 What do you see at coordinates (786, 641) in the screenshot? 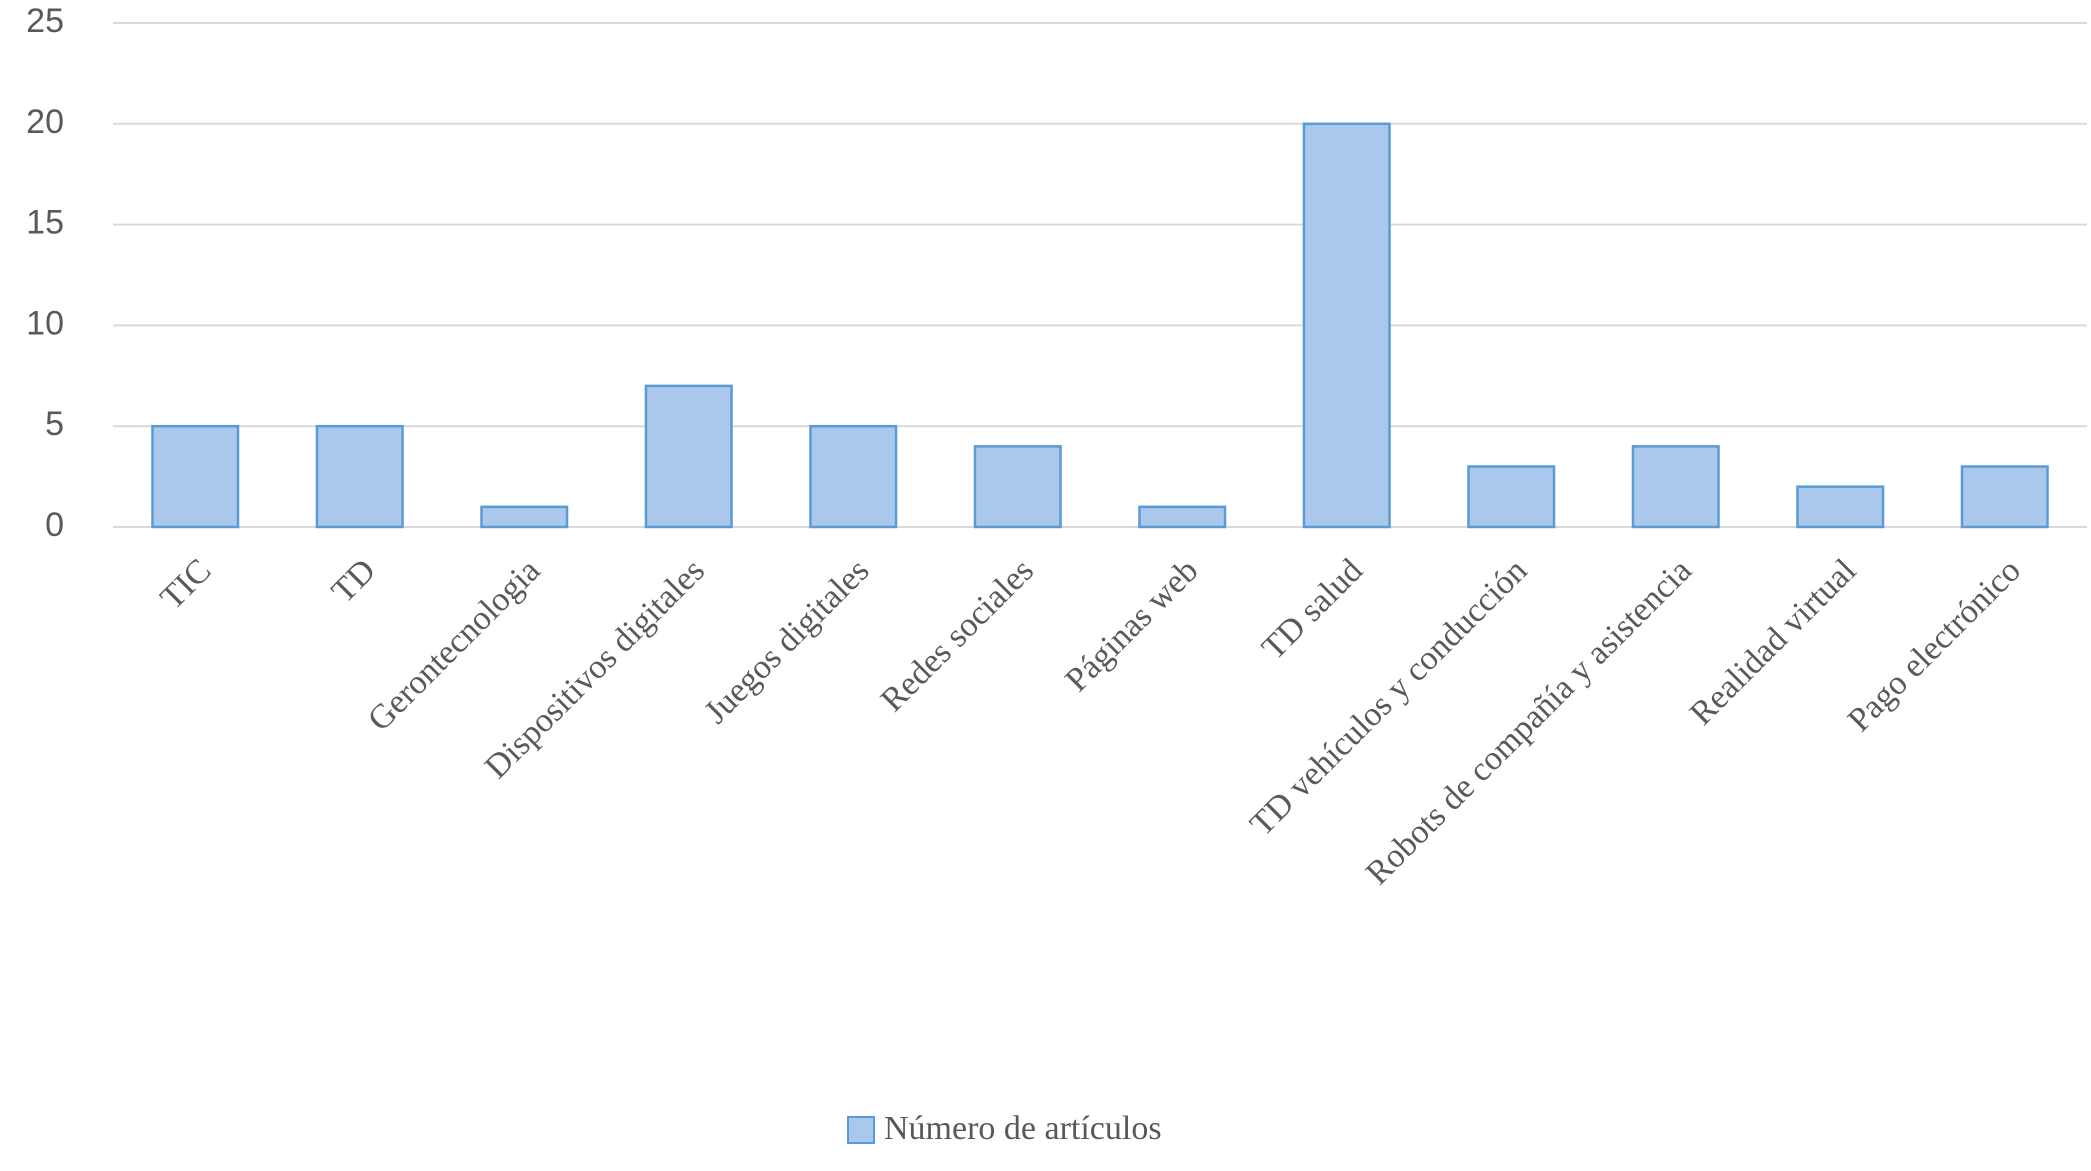
I see `x-tick-label: Juegos digitales` at bounding box center [786, 641].